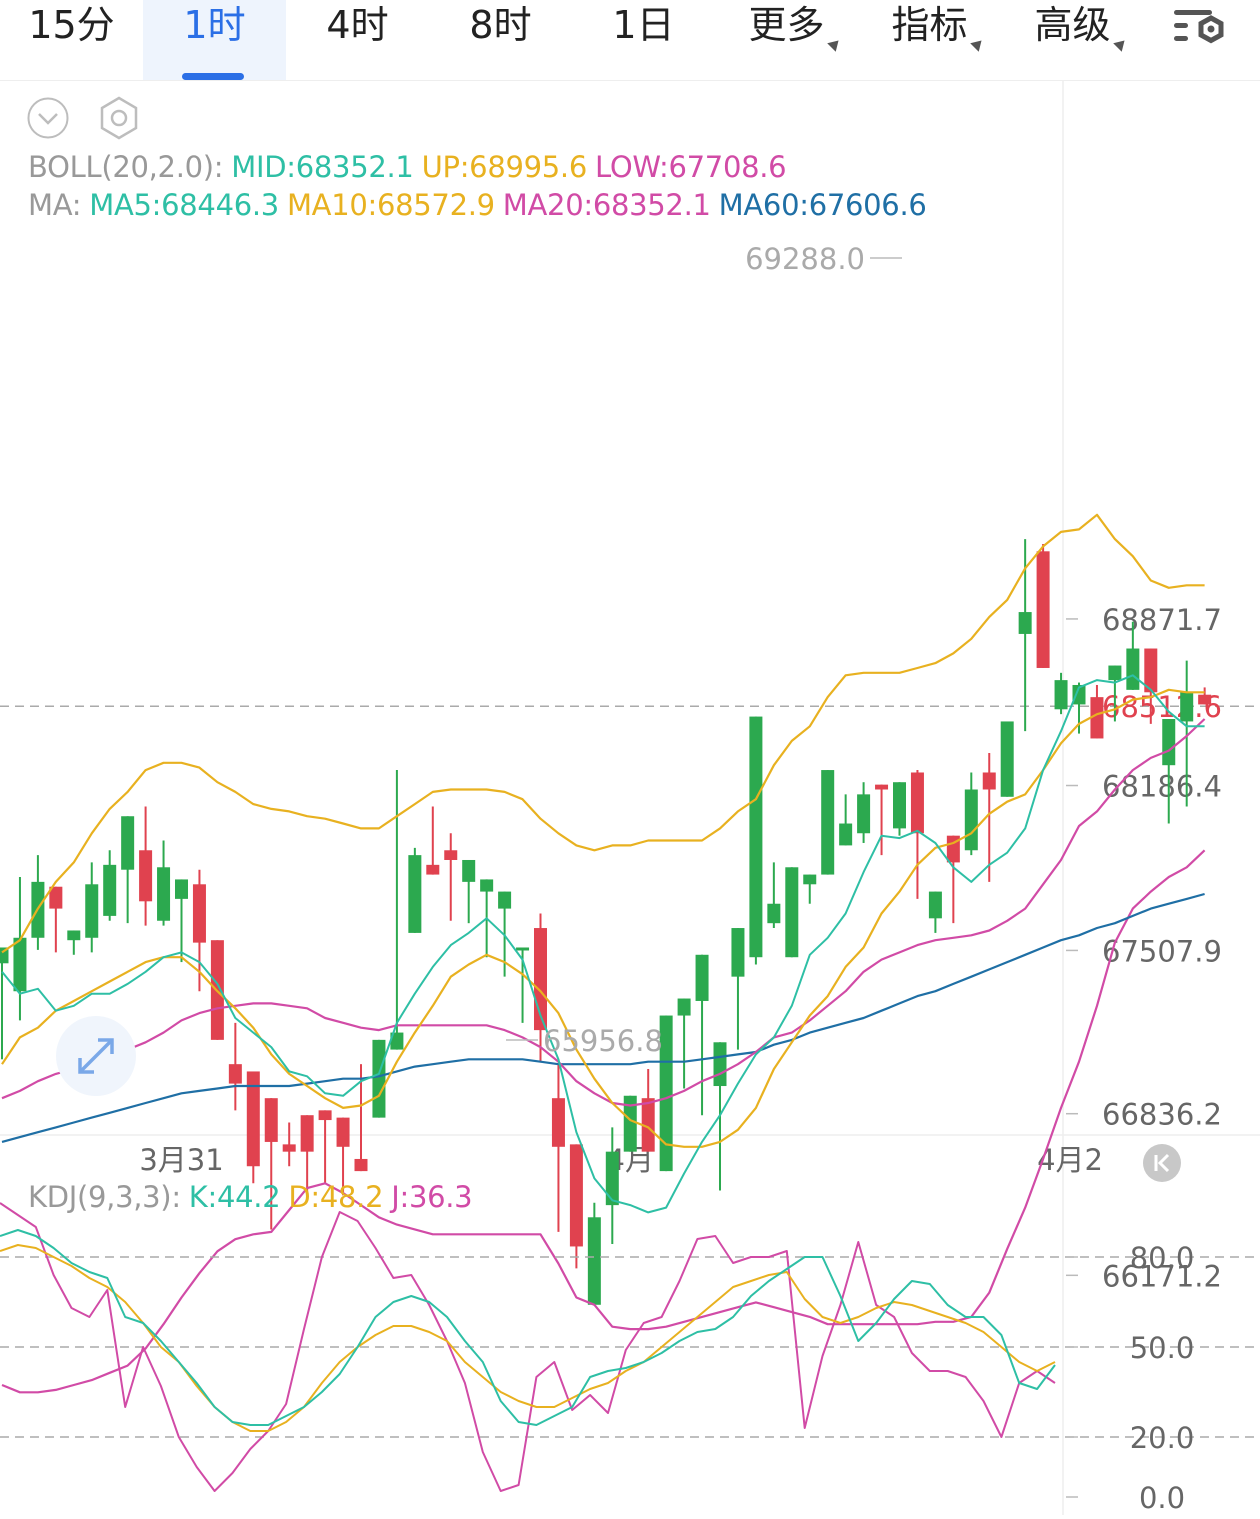  Describe the element at coordinates (1162, 620) in the screenshot. I see `price-tick-label: 68871.7` at that location.